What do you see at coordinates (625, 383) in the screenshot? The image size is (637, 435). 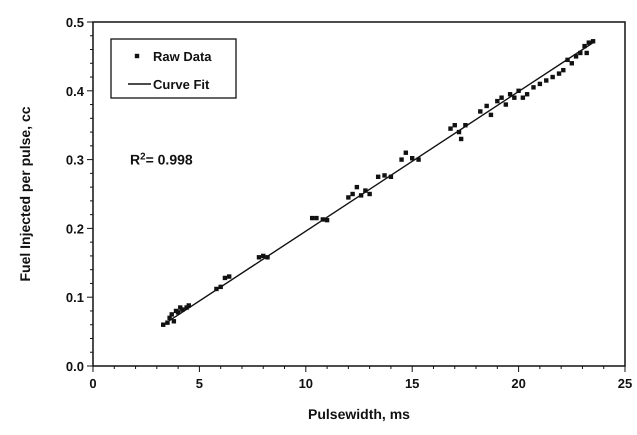 I see `x-tick-label: 25` at bounding box center [625, 383].